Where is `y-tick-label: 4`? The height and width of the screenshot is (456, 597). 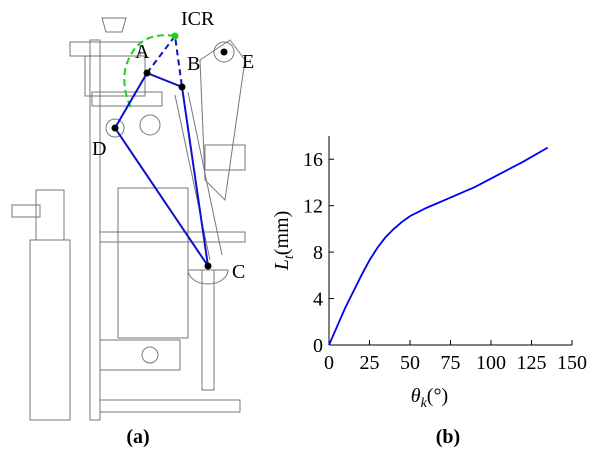
y-tick-label: 4 is located at coordinates (318, 300).